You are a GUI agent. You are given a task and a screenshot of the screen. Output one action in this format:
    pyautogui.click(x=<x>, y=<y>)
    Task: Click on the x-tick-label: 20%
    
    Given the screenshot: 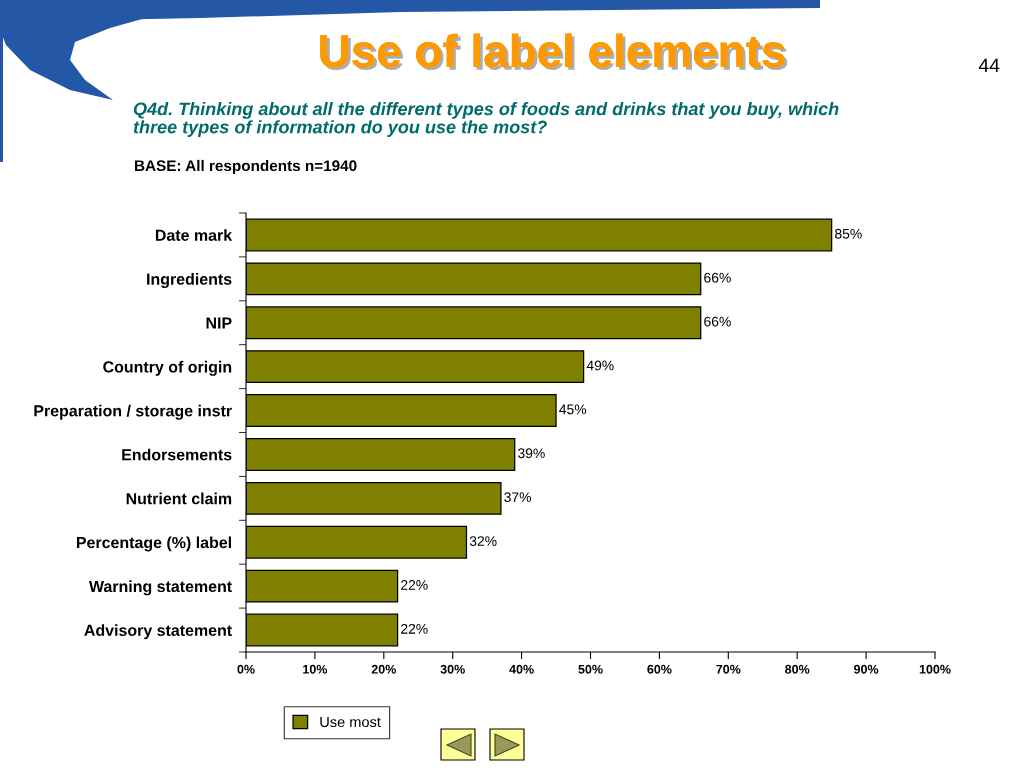 What is the action you would take?
    pyautogui.click(x=383, y=669)
    